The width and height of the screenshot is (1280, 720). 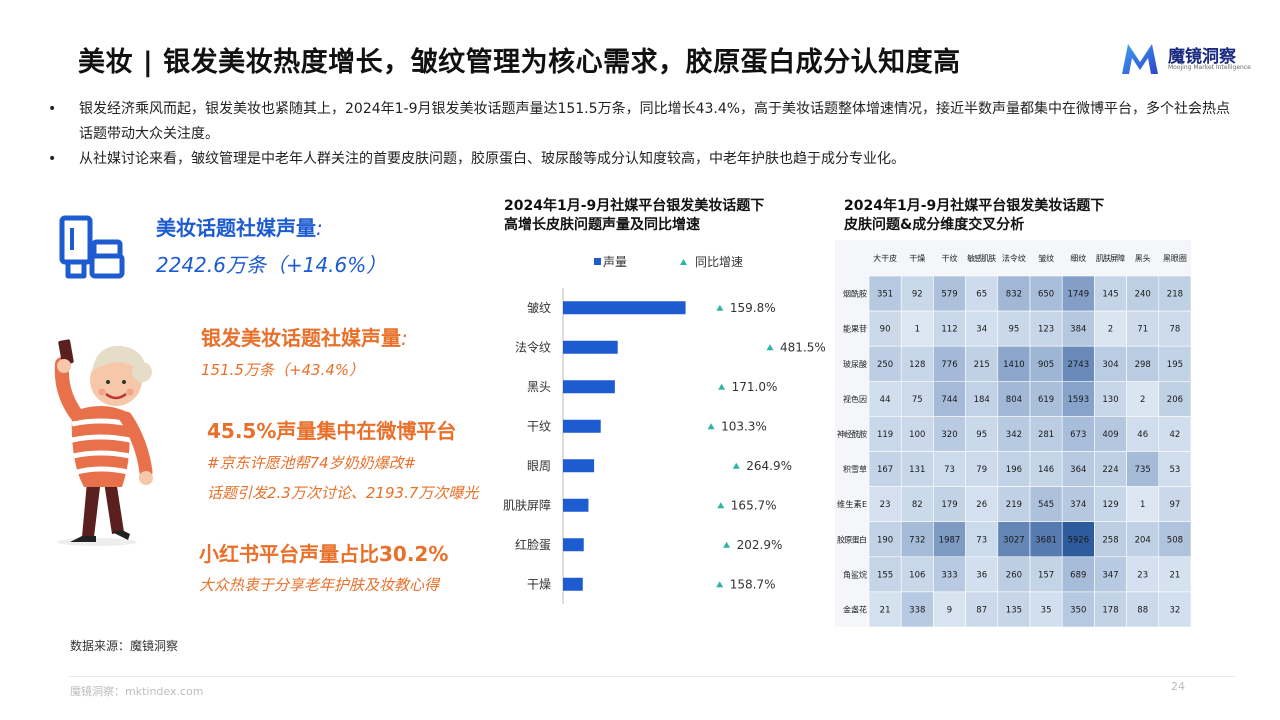 What do you see at coordinates (539, 426) in the screenshot?
I see `category-label: 干纹` at bounding box center [539, 426].